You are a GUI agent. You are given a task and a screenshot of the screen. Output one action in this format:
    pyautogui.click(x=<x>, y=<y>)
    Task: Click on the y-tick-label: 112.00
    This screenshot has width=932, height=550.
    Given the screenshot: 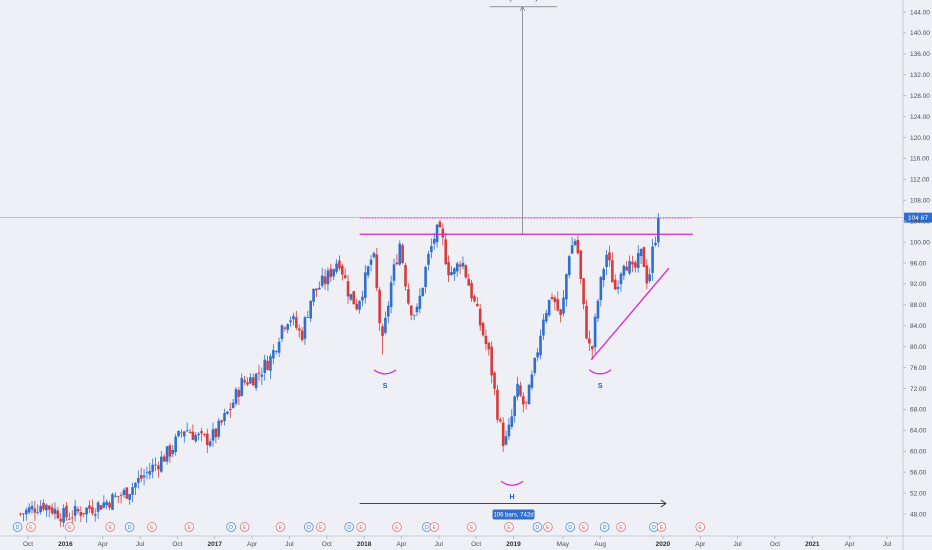 What is the action you would take?
    pyautogui.click(x=920, y=180)
    